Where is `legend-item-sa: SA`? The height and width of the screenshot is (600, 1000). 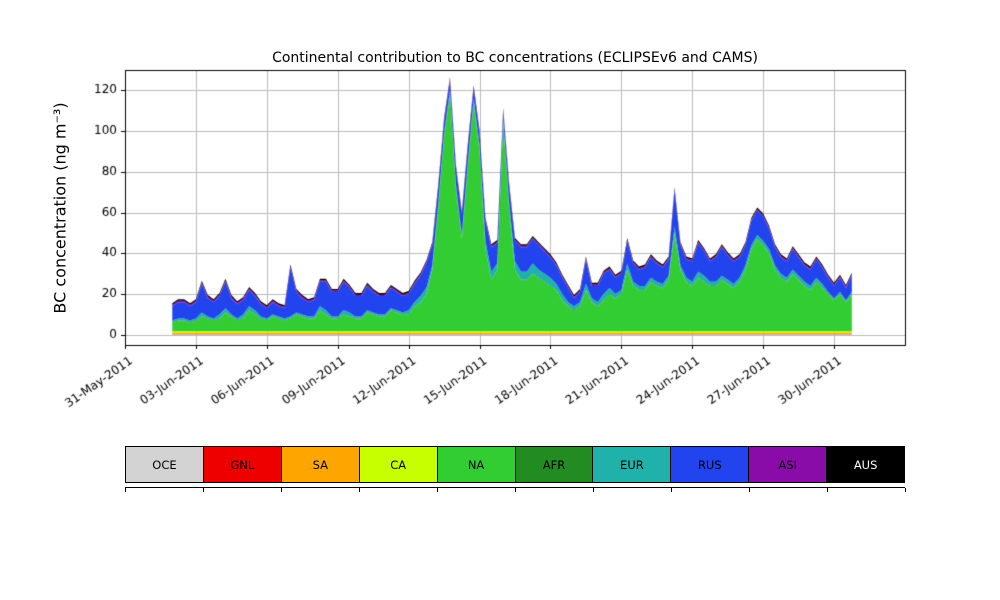 legend-item-sa: SA is located at coordinates (320, 464).